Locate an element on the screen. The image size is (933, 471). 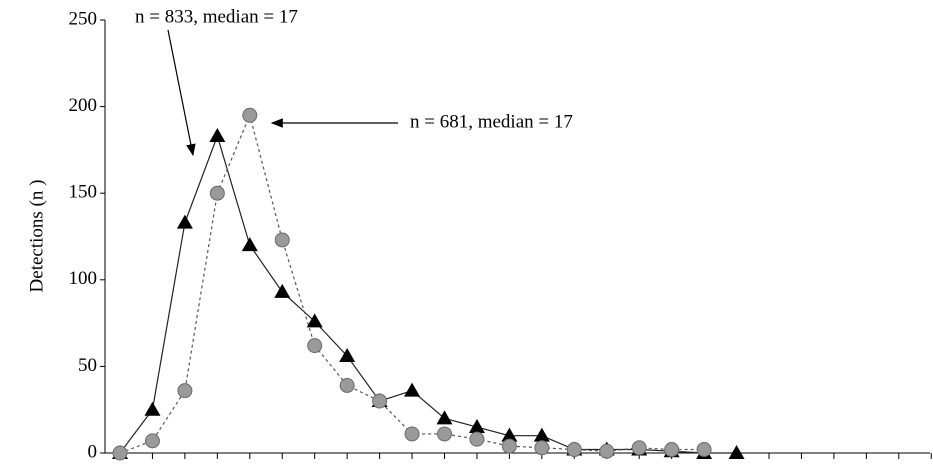
annotation-arrow is located at coordinates (181, 93).